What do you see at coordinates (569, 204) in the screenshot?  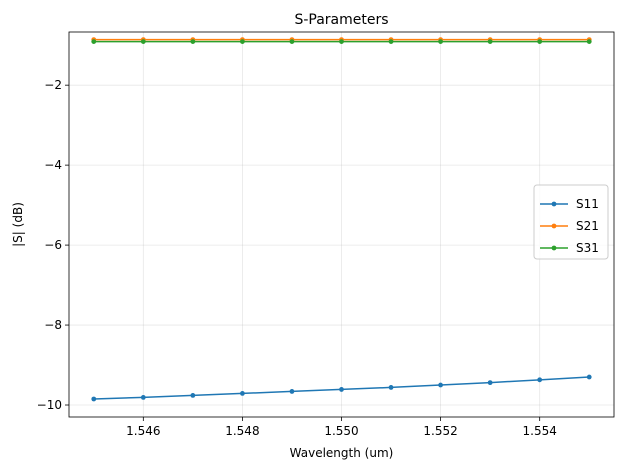 I see `legend-item-s11: S11` at bounding box center [569, 204].